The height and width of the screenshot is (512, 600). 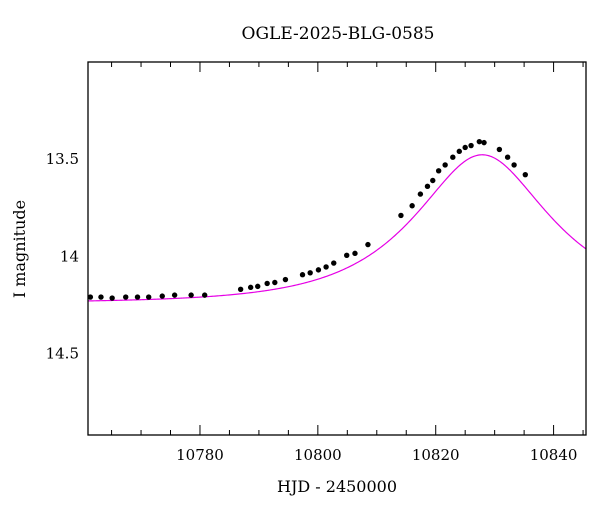 What do you see at coordinates (19, 249) in the screenshot?
I see `y-axis-label: I magnitude` at bounding box center [19, 249].